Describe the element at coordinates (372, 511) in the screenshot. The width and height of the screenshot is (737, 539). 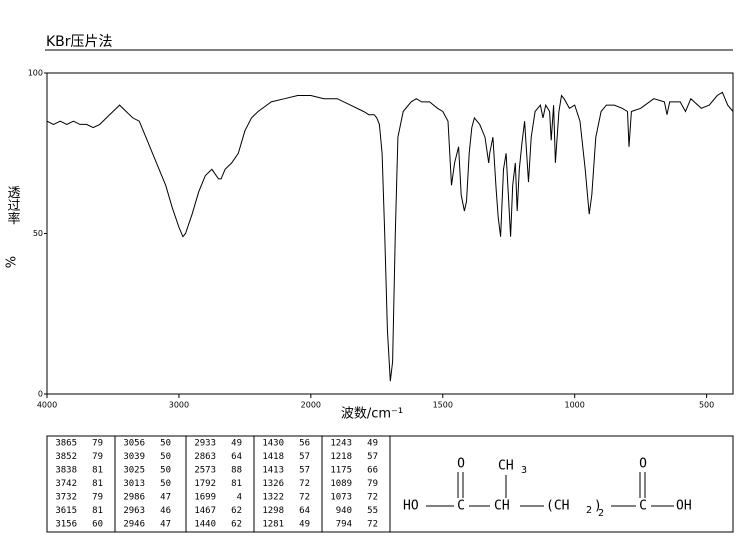
I see `peak-transmittance: 55` at that location.